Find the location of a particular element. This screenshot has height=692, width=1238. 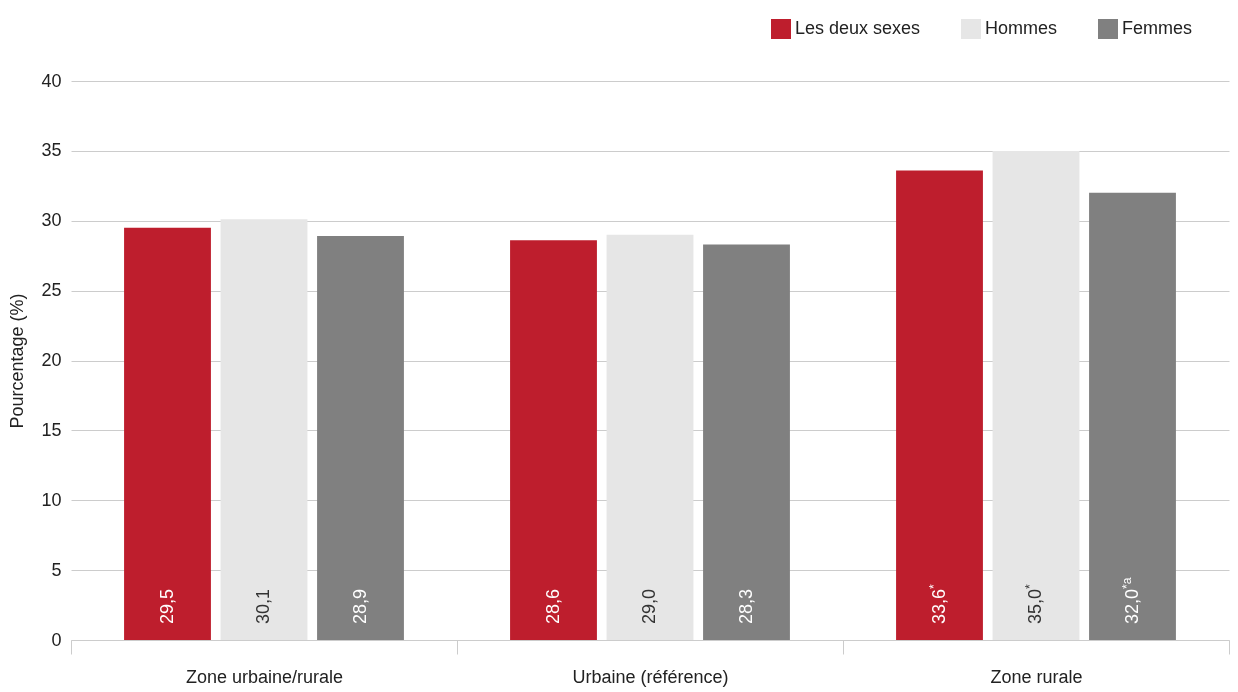

legend-label: Les deux sexes is located at coordinates (858, 28).